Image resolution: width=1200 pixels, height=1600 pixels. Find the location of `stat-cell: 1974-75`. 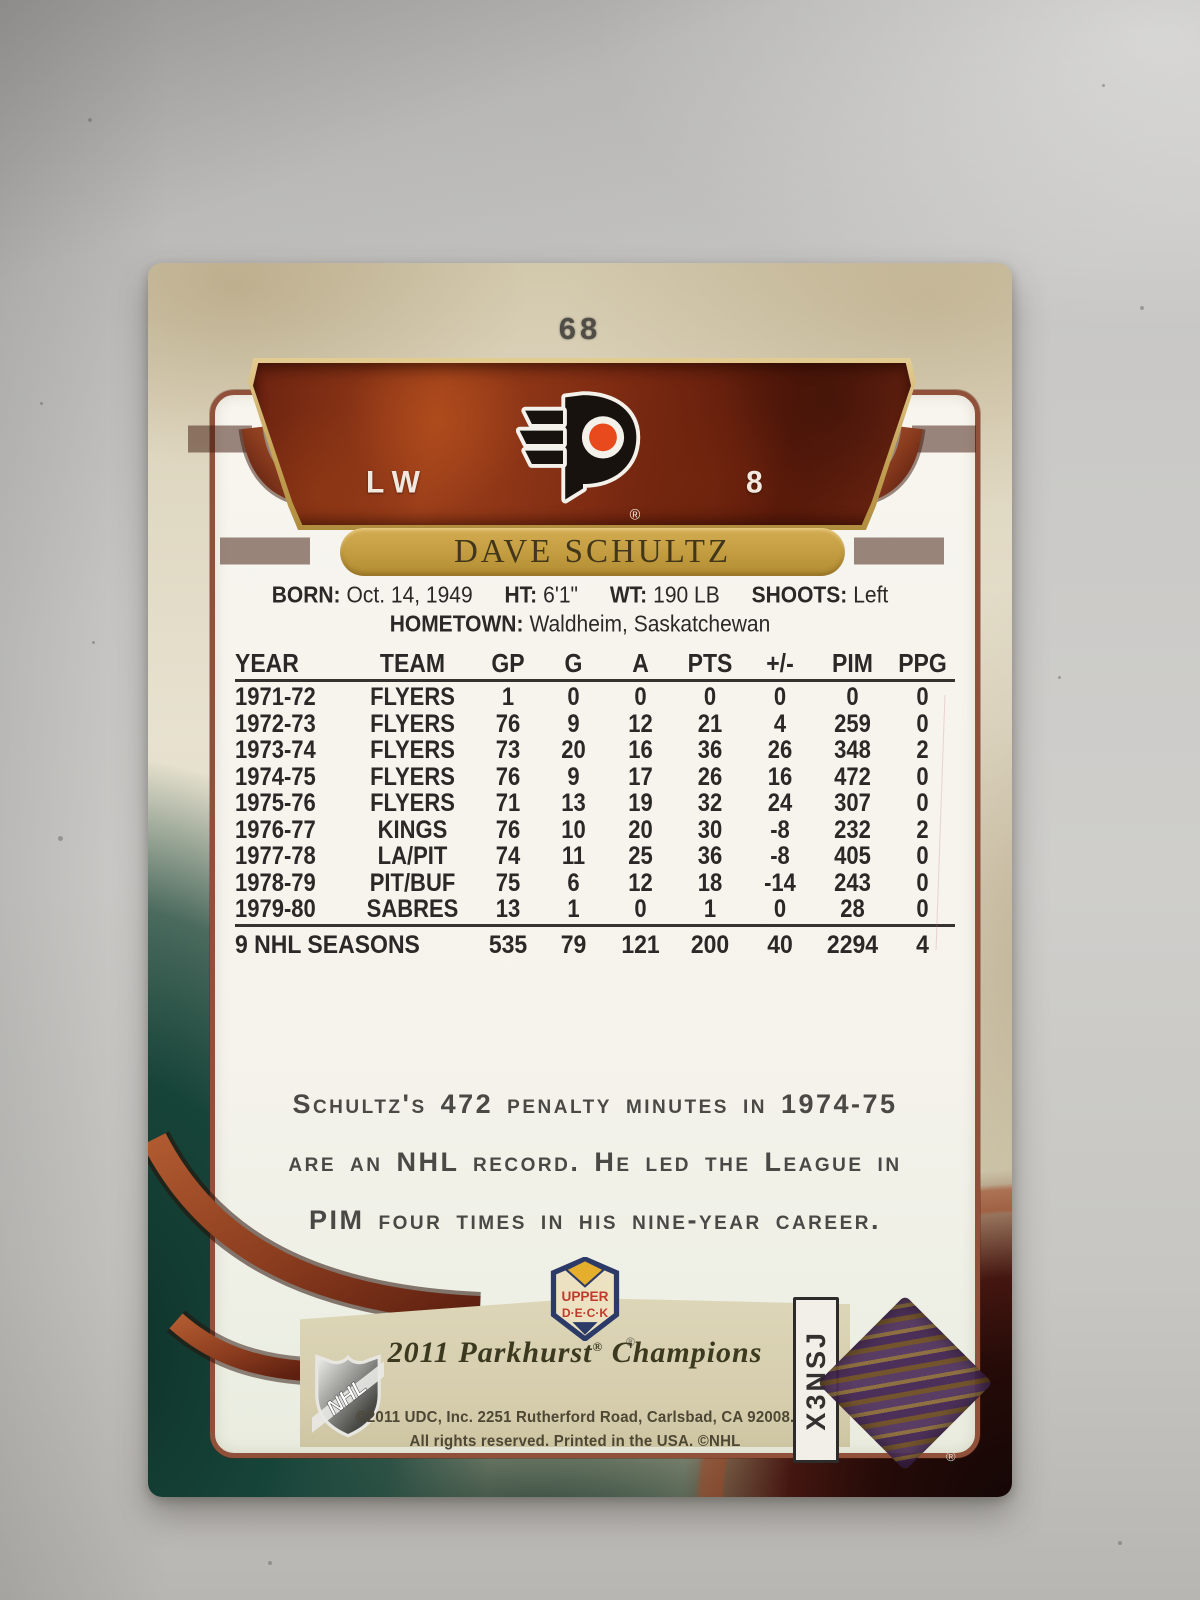

stat-cell: 1974-75 is located at coordinates (275, 775).